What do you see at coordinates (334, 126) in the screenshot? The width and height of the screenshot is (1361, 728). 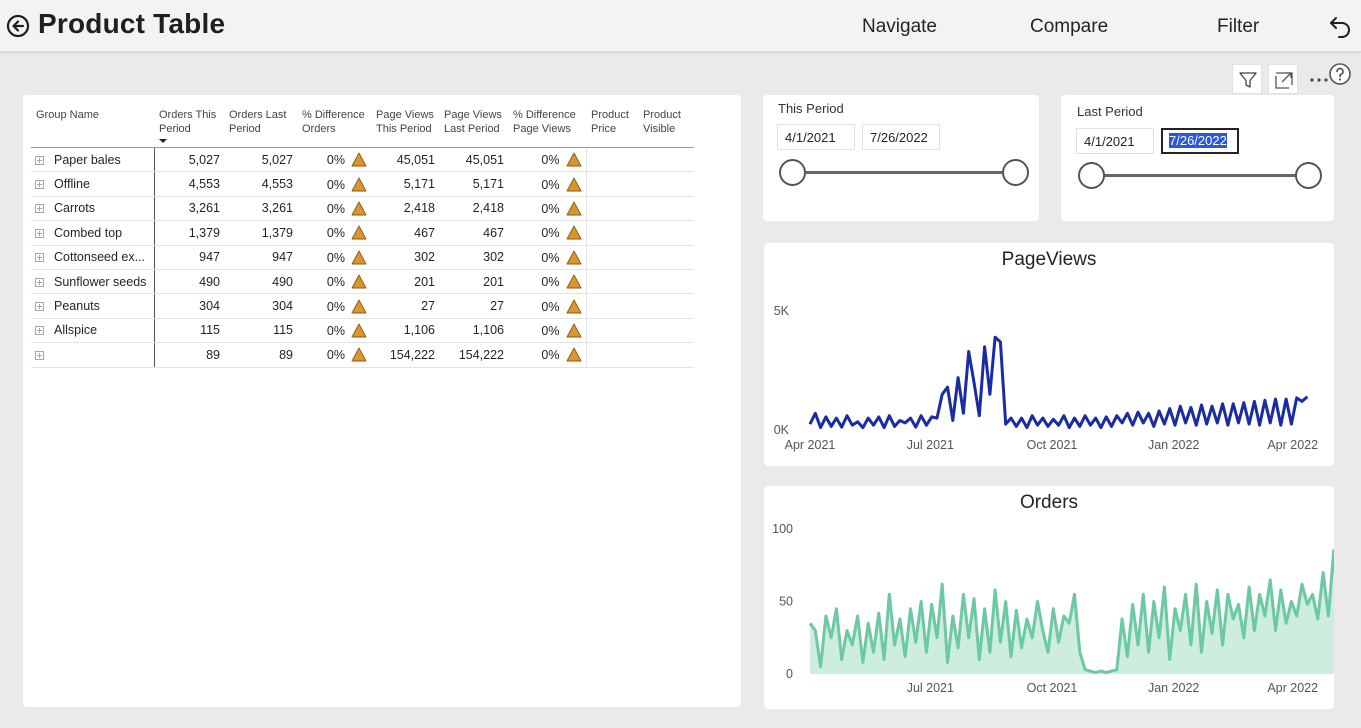 I see `column-header-pct-difference-orders: % Difference Orders` at bounding box center [334, 126].